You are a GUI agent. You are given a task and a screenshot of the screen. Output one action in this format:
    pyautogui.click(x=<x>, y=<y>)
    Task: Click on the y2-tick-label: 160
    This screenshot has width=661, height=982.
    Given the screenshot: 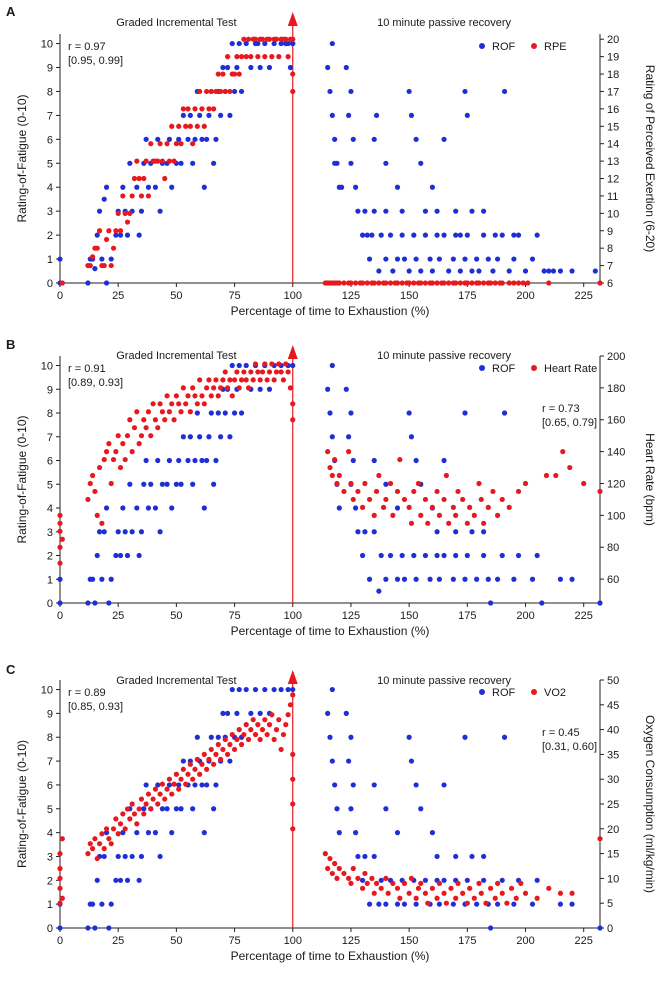 What is the action you would take?
    pyautogui.click(x=616, y=421)
    